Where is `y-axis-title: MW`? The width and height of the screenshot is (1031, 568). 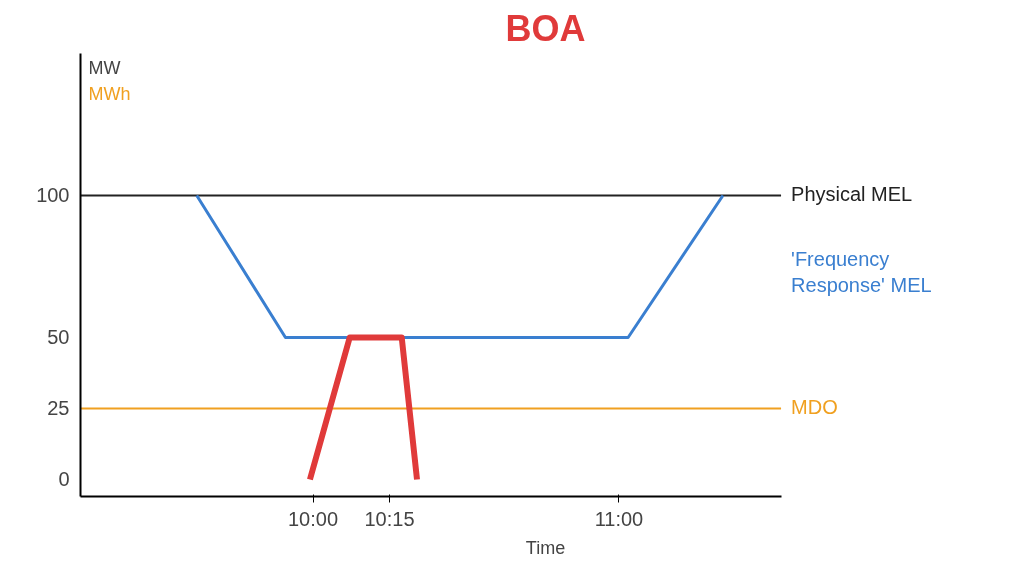 y-axis-title: MW is located at coordinates (104, 67).